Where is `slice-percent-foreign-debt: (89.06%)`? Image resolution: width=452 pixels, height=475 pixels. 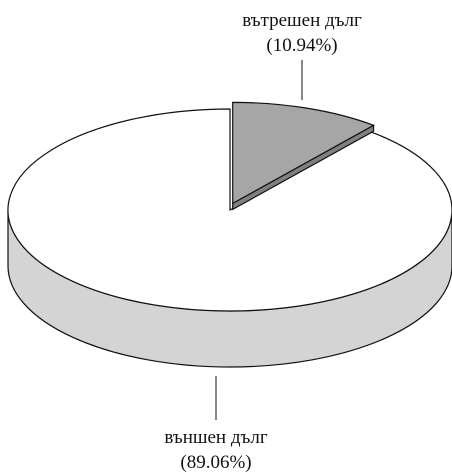
slice-percent-foreign-debt: (89.06%) is located at coordinates (215, 462).